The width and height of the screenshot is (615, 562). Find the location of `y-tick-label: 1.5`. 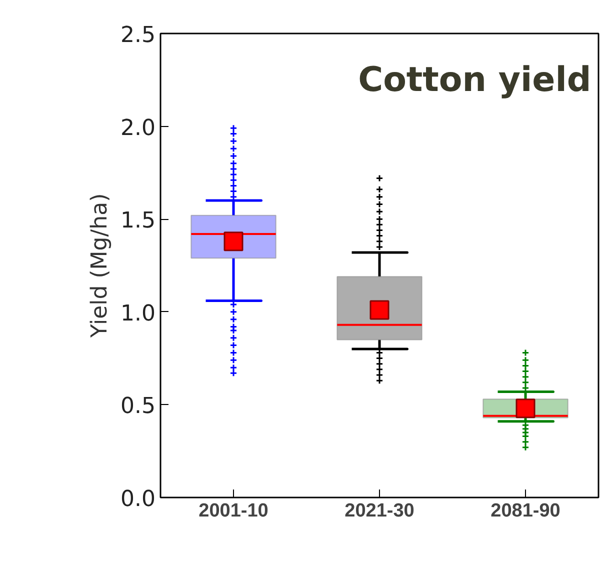

y-tick-label: 1.5 is located at coordinates (138, 221).